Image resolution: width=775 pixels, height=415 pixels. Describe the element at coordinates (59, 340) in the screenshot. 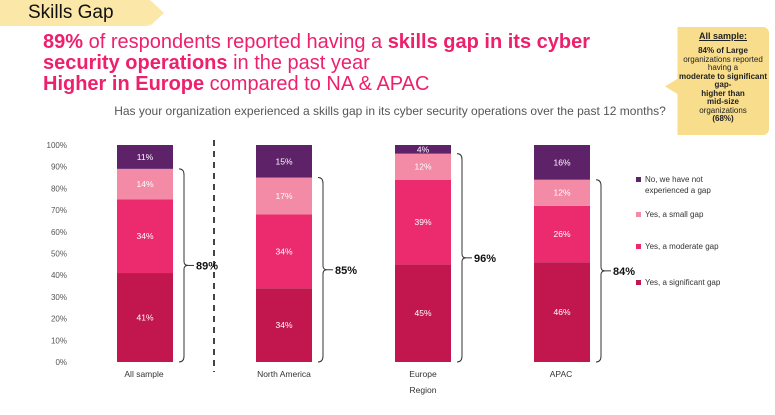

I see `y-tick-label: 10%` at that location.